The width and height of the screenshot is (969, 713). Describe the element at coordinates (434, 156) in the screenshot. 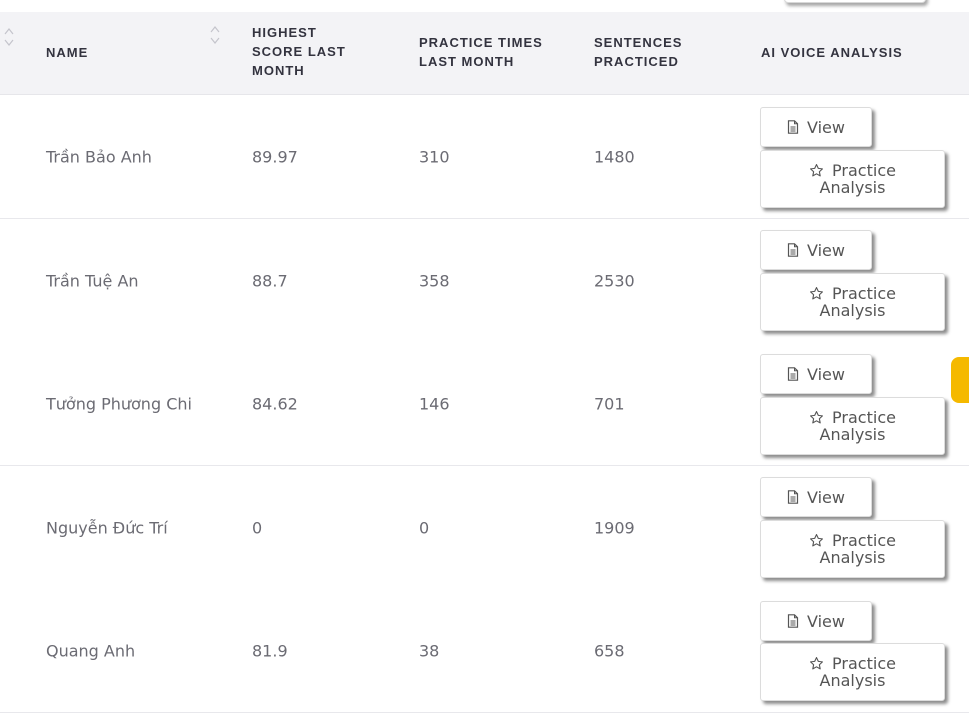

I see `cell-practice-times: 310` at that location.